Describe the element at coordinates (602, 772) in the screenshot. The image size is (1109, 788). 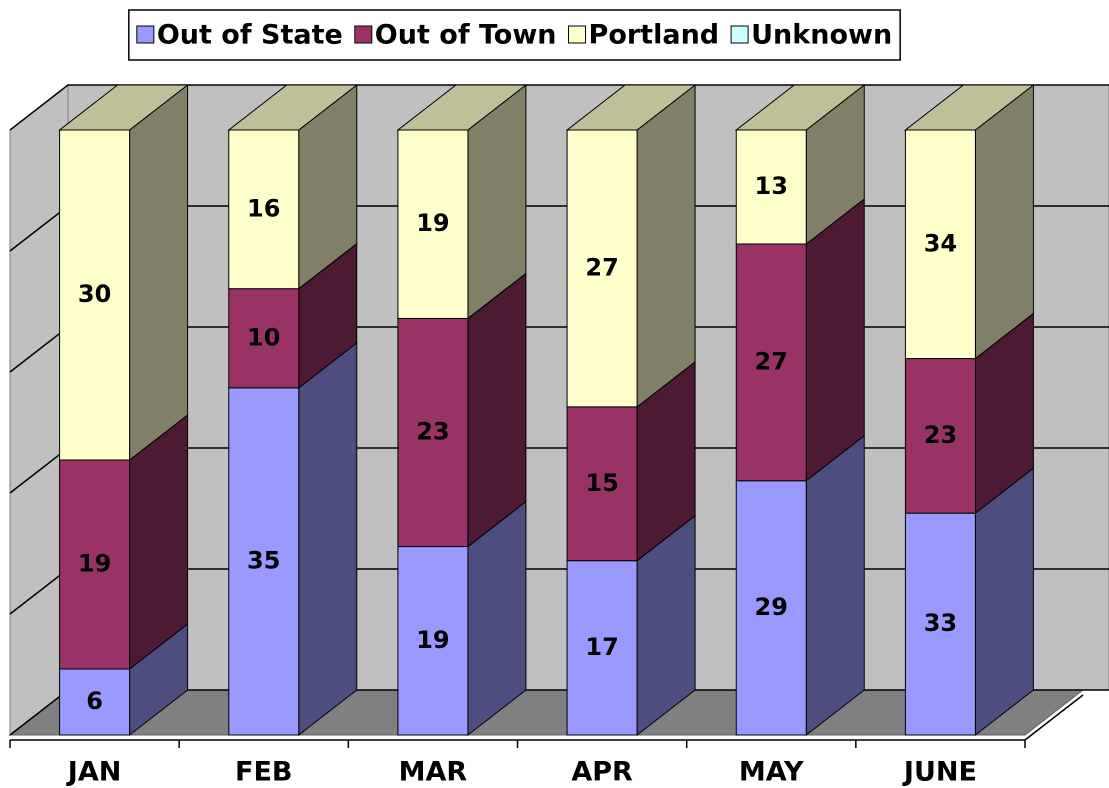
I see `x-tick-label: APR` at that location.